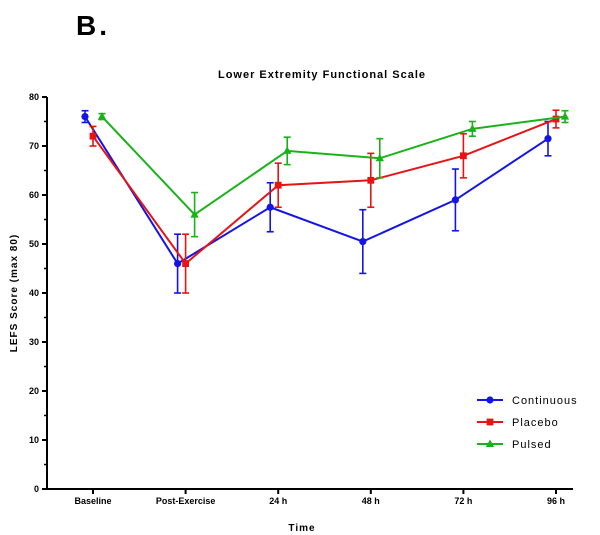 The height and width of the screenshot is (535, 600). What do you see at coordinates (34, 391) in the screenshot?
I see `y-tick-label: 20` at bounding box center [34, 391].